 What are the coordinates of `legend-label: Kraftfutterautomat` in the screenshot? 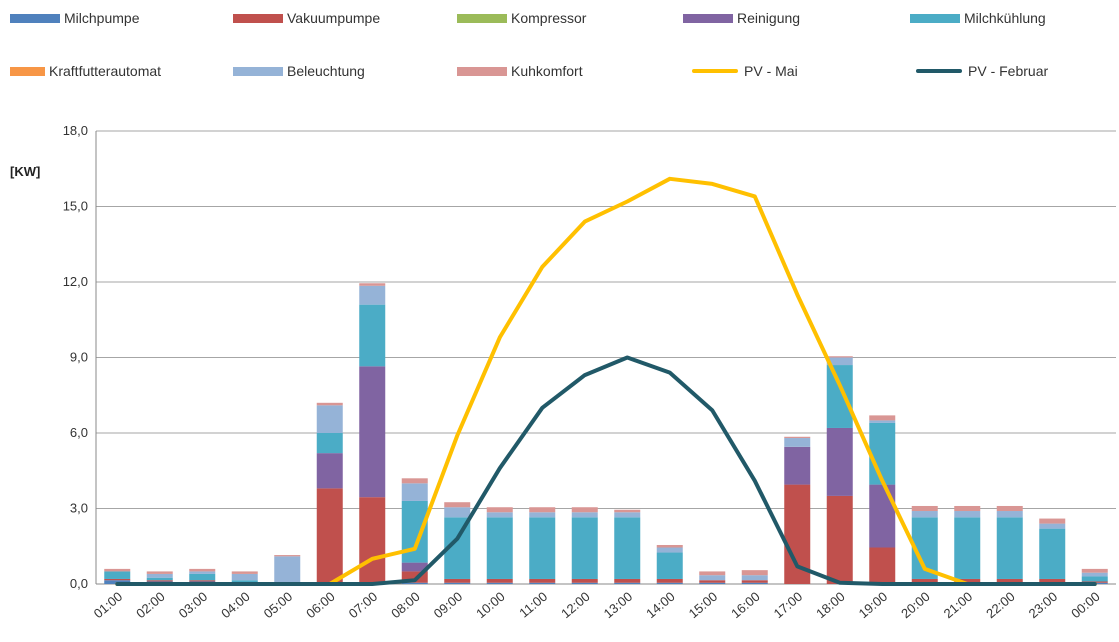 It's located at (105, 71).